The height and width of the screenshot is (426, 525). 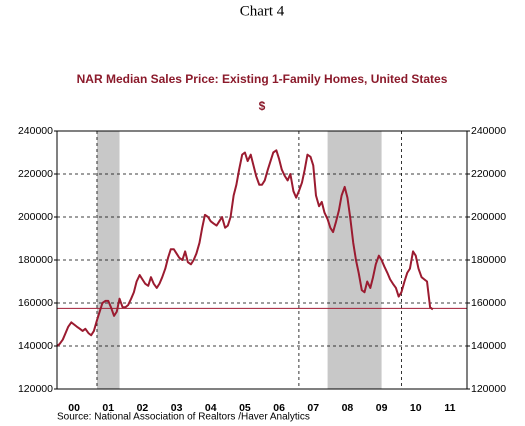 I want to click on y-tick-label: 120000, so click(x=35, y=389).